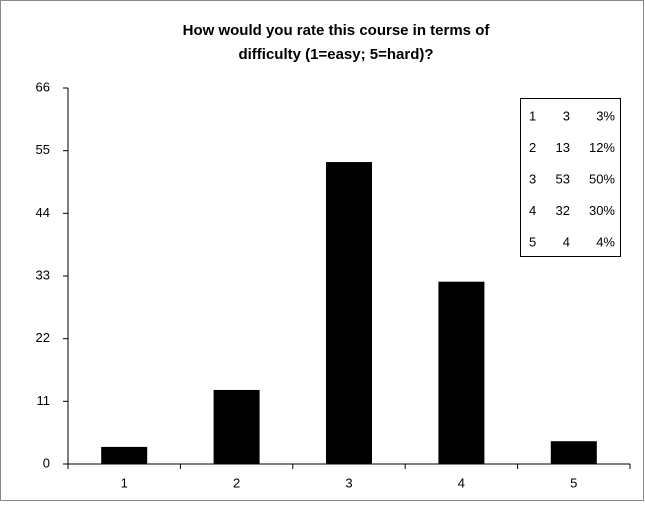 This screenshot has width=645, height=507. What do you see at coordinates (602, 147) in the screenshot?
I see `table-percent: 12%` at bounding box center [602, 147].